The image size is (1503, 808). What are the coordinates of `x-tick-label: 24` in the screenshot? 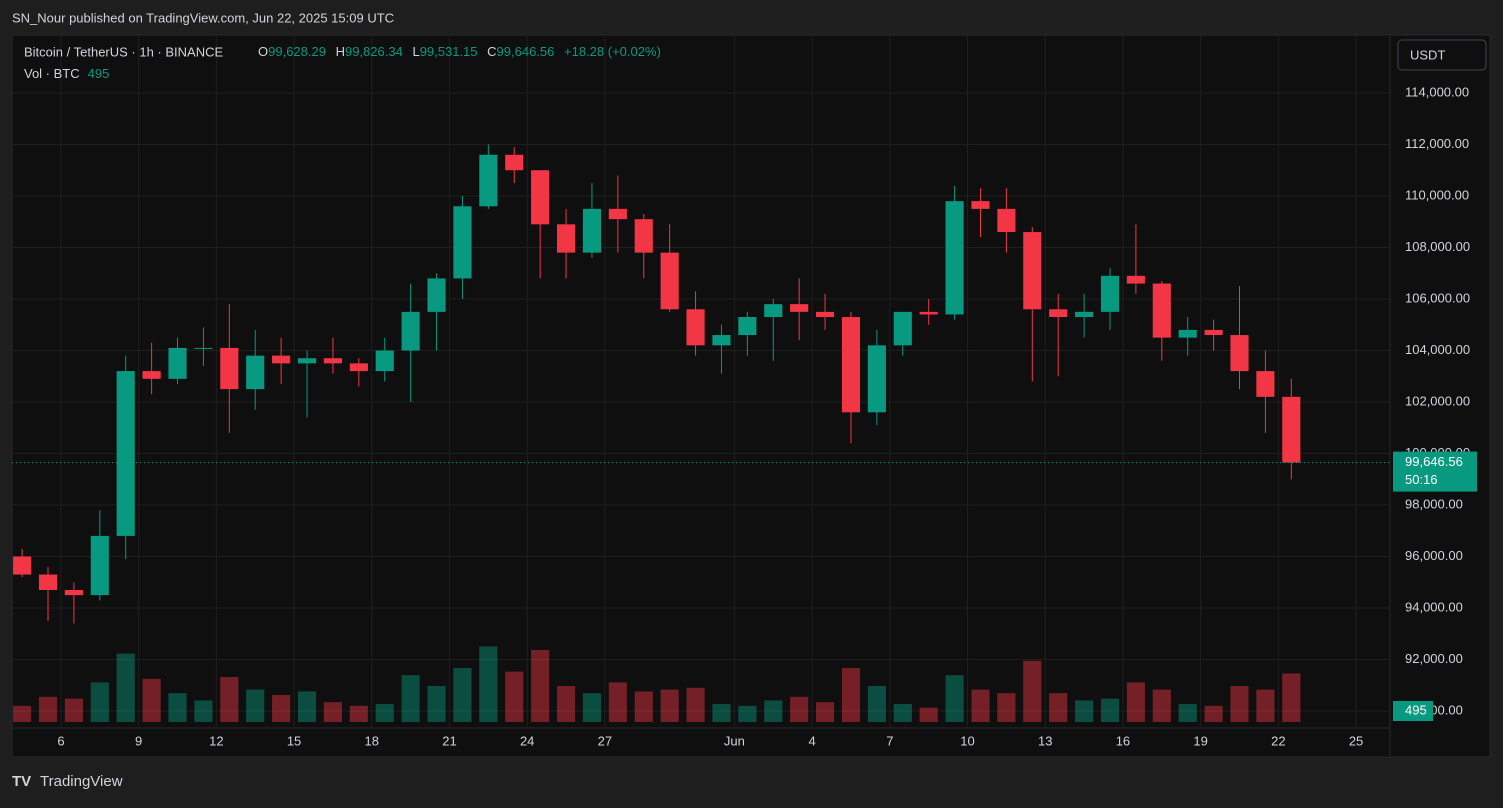 It's located at (527, 740).